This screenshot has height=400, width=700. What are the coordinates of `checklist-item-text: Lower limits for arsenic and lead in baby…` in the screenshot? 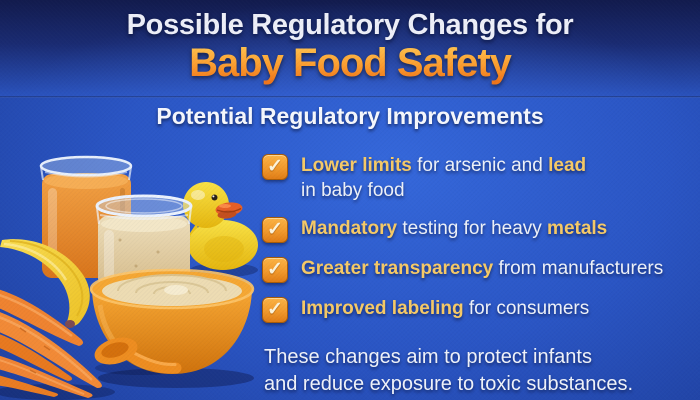 It's located at (443, 178).